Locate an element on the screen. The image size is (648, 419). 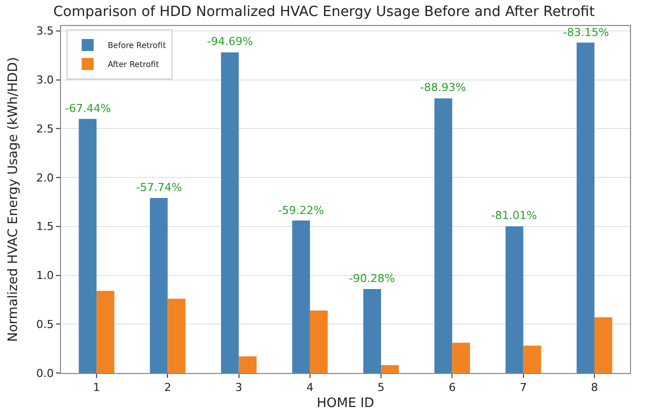
annotation: -81.01% is located at coordinates (514, 215).